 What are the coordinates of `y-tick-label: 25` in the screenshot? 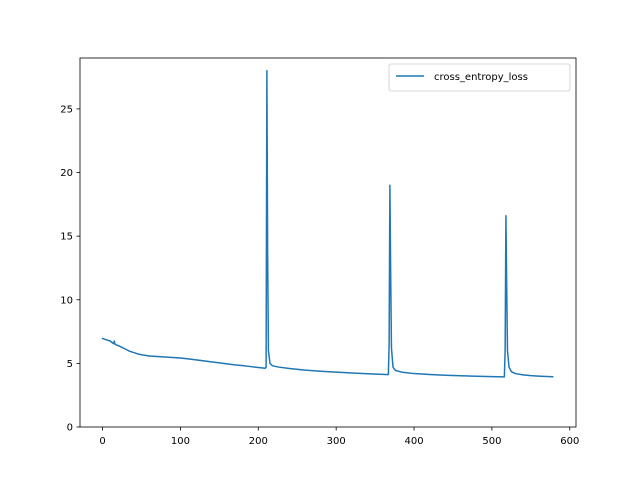 It's located at (66, 109).